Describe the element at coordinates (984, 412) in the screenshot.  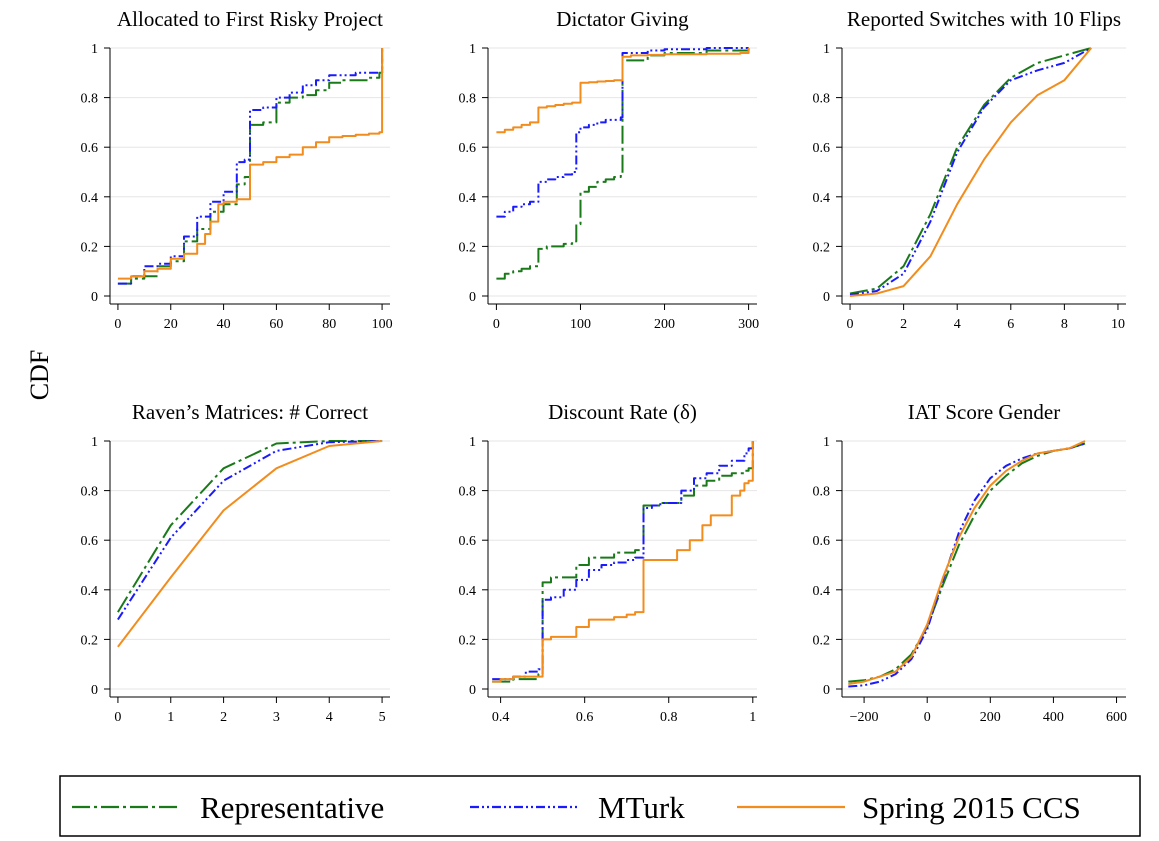
I see `chart-title: IAT Score Gender` at that location.